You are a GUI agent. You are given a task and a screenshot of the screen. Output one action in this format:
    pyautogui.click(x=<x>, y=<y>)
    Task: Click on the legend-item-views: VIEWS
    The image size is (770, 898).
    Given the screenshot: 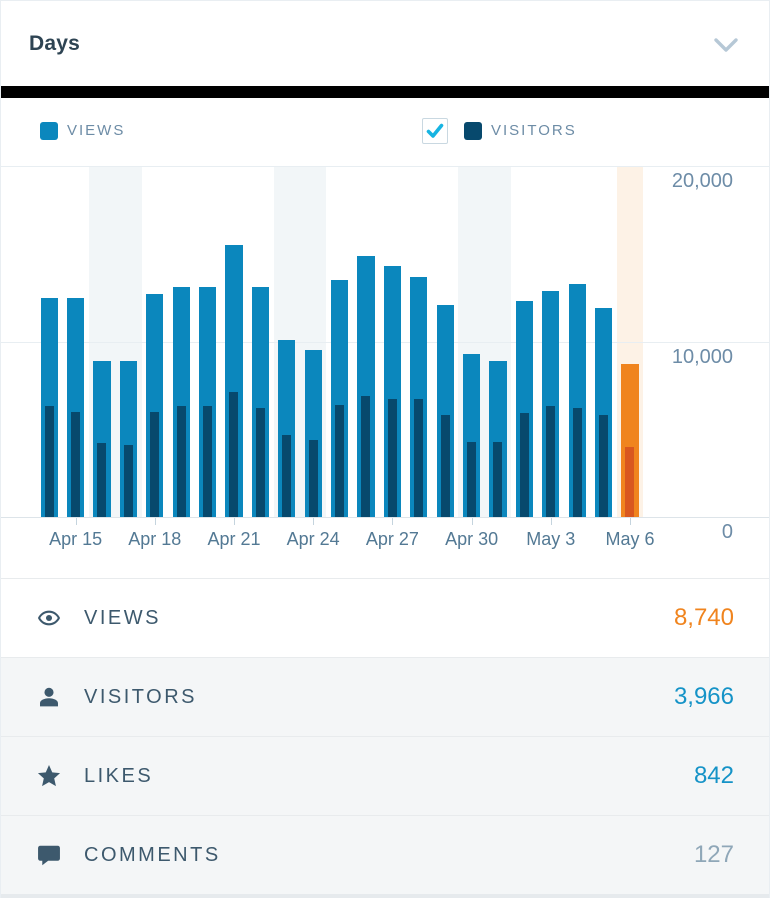 What is the action you would take?
    pyautogui.click(x=63, y=130)
    